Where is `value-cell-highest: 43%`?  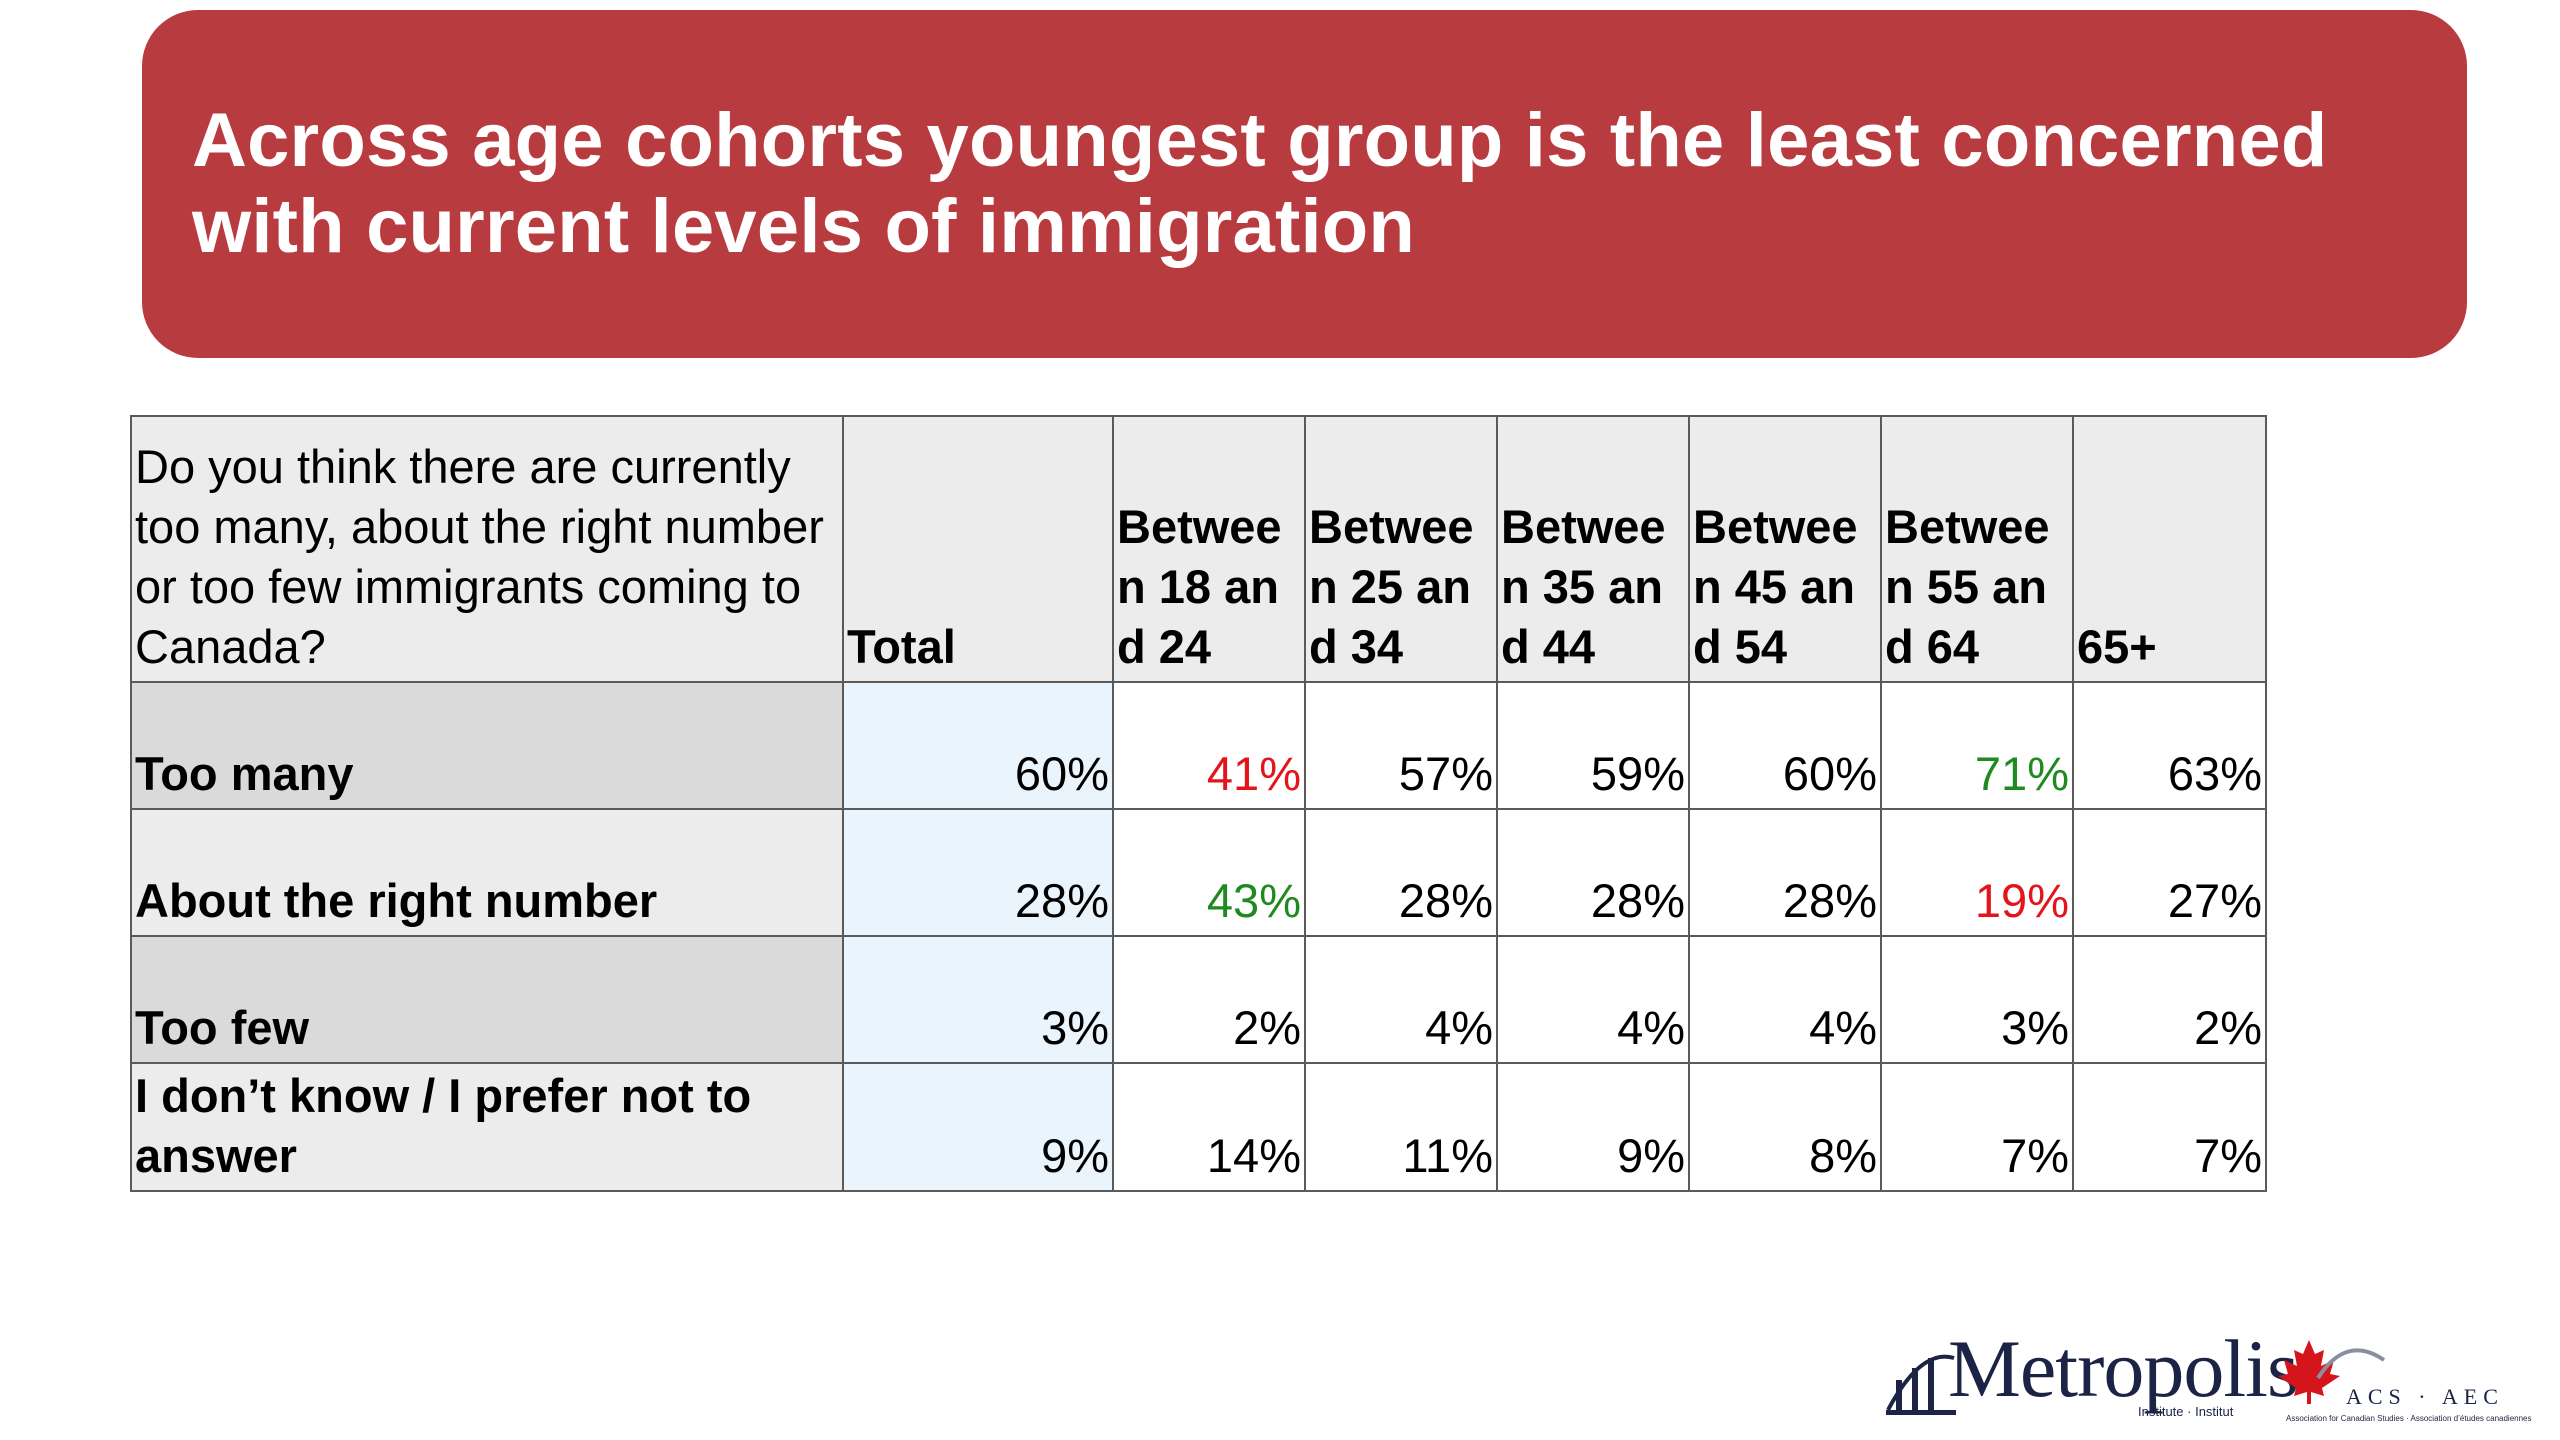
value-cell-highest: 43% is located at coordinates (1209, 872).